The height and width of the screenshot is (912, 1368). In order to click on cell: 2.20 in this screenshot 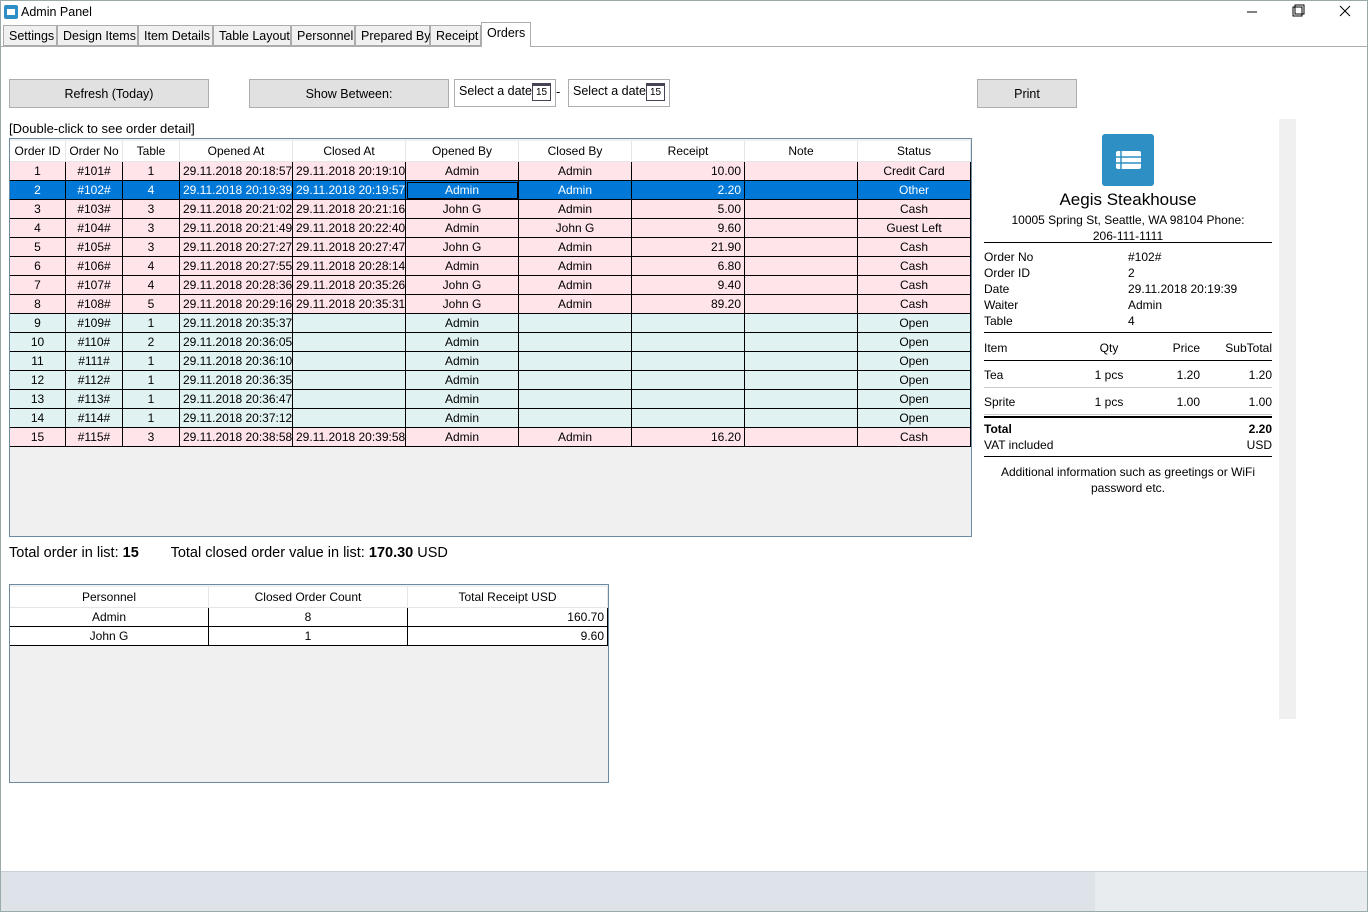, I will do `click(688, 190)`.